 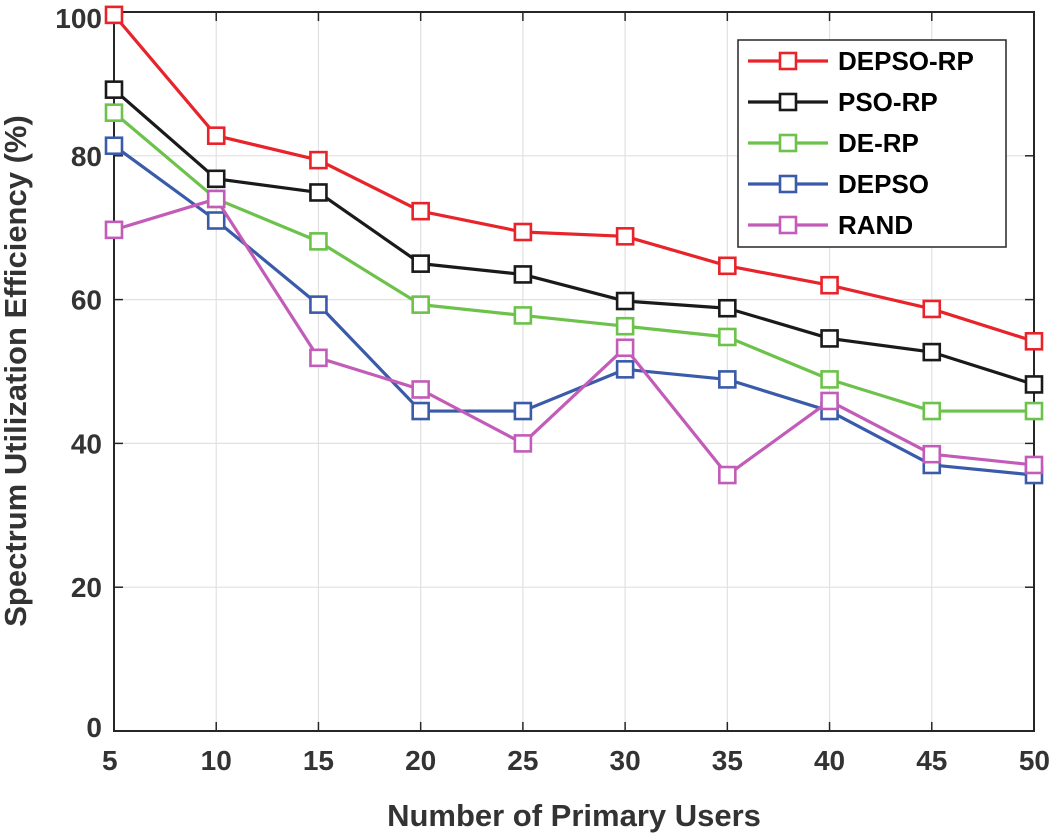 I want to click on y-tick-label: 40, so click(x=86, y=443).